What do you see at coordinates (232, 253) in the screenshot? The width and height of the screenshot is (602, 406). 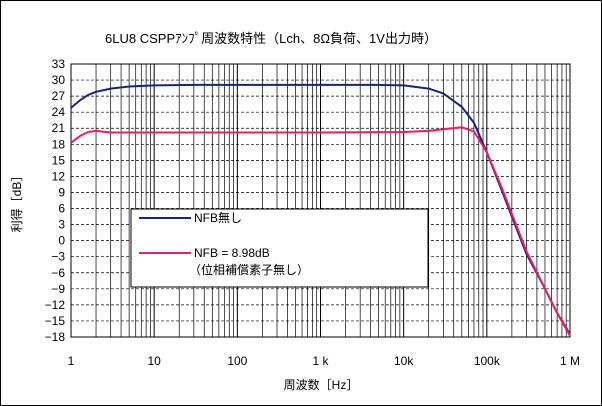 I see `legend-label-nfb-on: NFB = 8.98dB` at bounding box center [232, 253].